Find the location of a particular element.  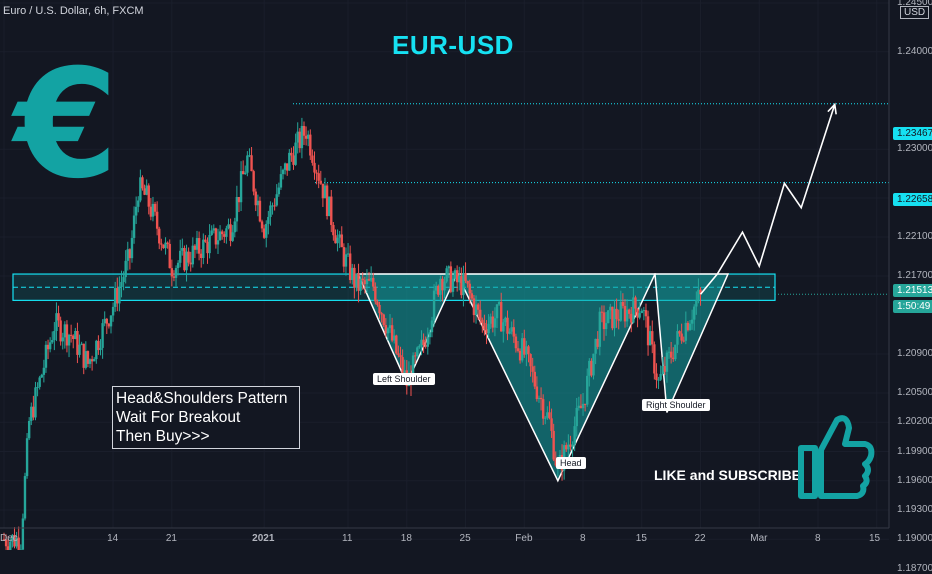

time-tick-label: 8 is located at coordinates (818, 538).